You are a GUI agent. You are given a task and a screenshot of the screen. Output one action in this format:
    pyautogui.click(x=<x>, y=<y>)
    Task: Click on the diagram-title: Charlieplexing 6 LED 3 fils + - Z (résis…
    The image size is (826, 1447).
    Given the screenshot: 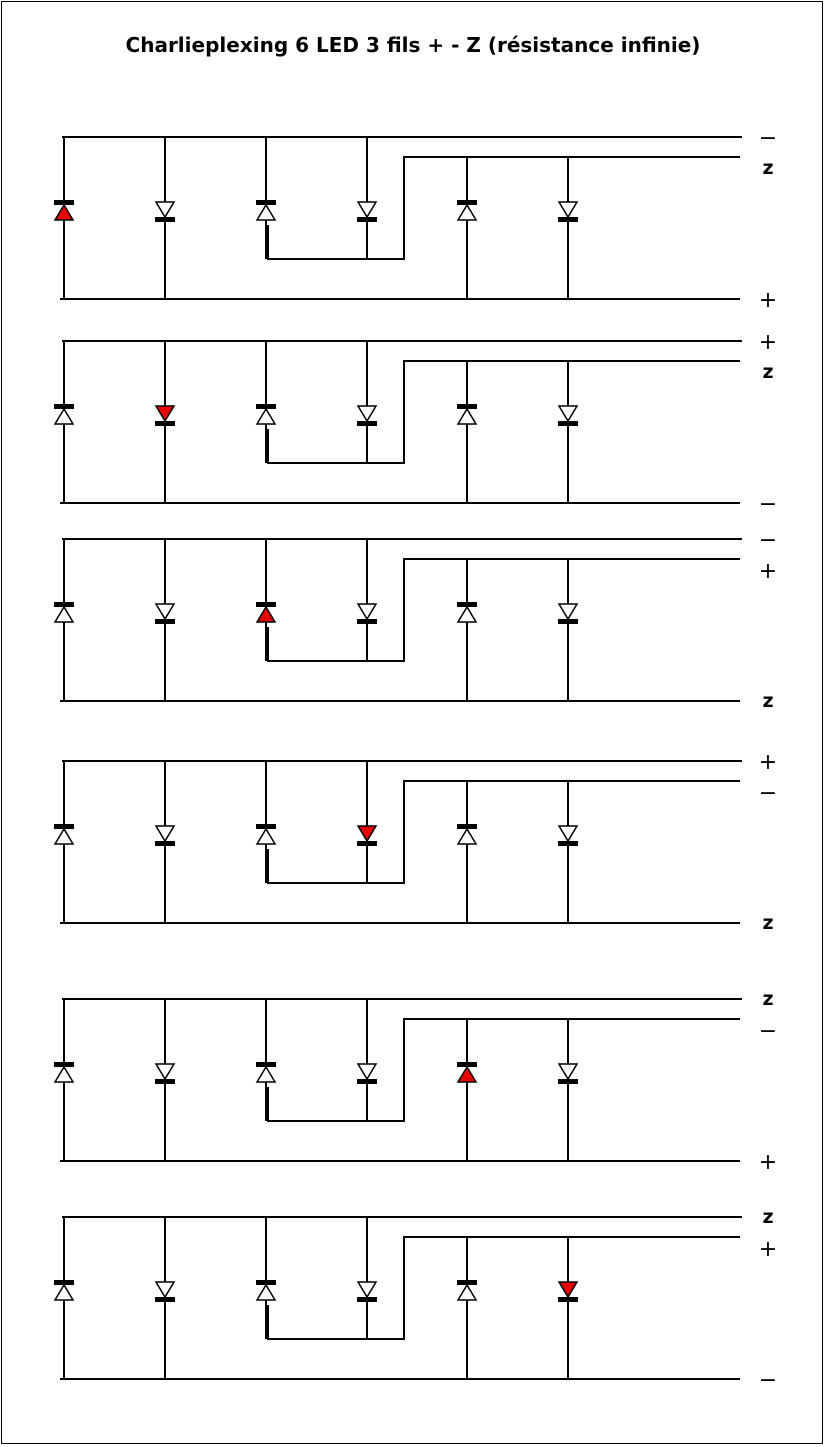 What is the action you would take?
    pyautogui.click(x=413, y=45)
    